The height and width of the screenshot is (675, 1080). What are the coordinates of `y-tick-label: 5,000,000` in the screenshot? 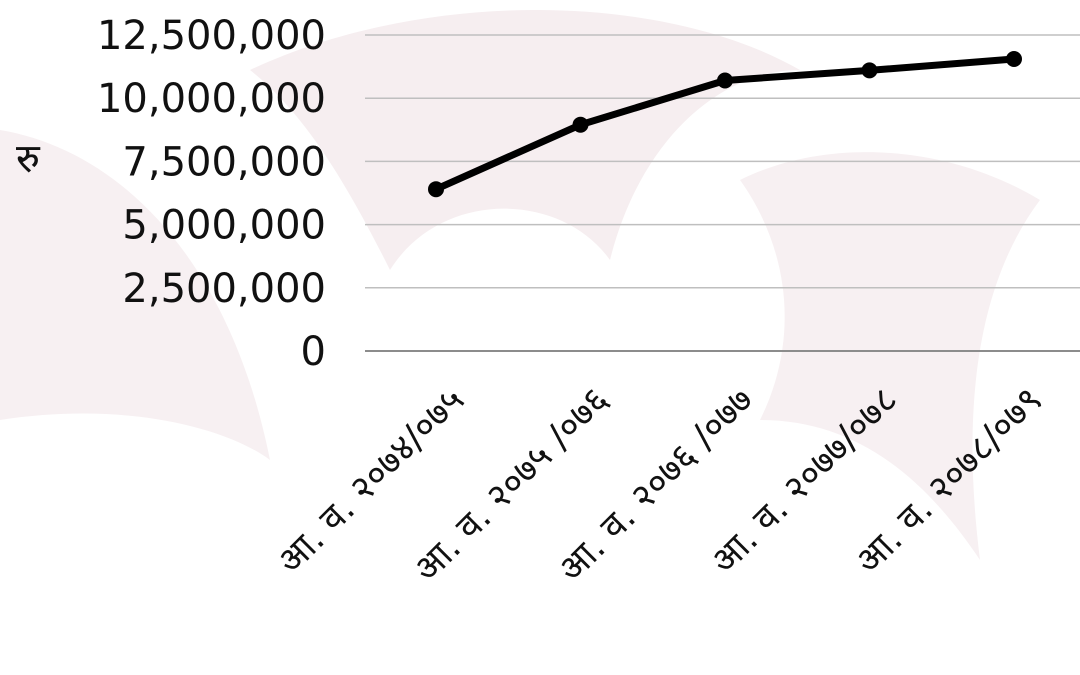 It's located at (224, 226).